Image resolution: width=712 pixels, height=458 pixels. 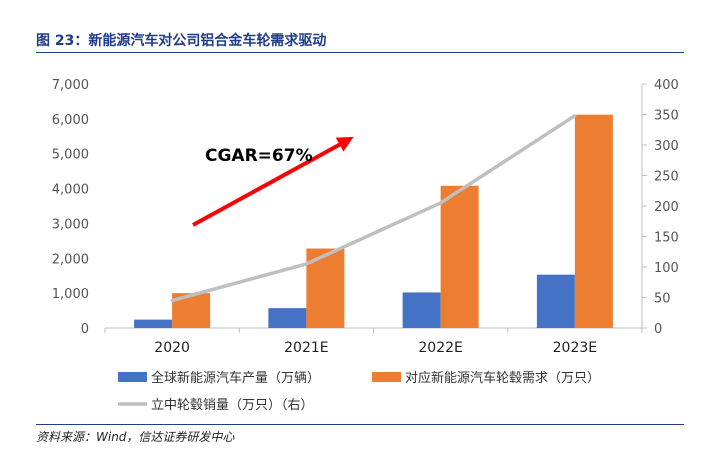 What do you see at coordinates (360, 52) in the screenshot?
I see `title-divider` at bounding box center [360, 52].